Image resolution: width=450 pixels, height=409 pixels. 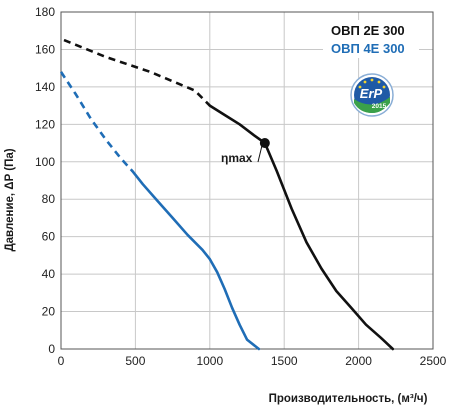 What do you see at coordinates (135, 361) in the screenshot?
I see `x-tick-label-500: 500` at bounding box center [135, 361].